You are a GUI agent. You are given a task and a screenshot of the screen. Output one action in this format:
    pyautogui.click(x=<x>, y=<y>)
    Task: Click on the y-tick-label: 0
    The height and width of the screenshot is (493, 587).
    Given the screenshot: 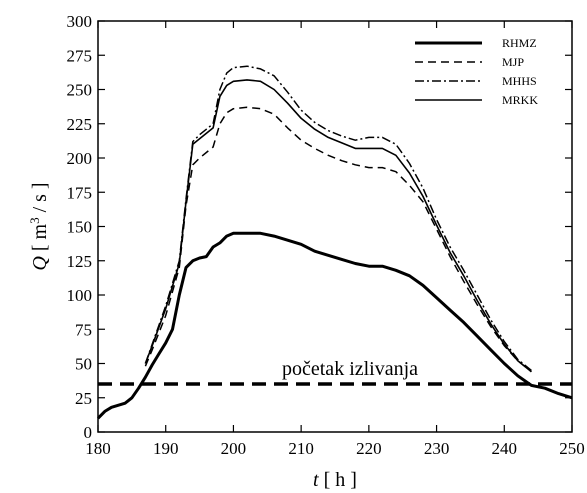 What is the action you would take?
    pyautogui.click(x=88, y=432)
    